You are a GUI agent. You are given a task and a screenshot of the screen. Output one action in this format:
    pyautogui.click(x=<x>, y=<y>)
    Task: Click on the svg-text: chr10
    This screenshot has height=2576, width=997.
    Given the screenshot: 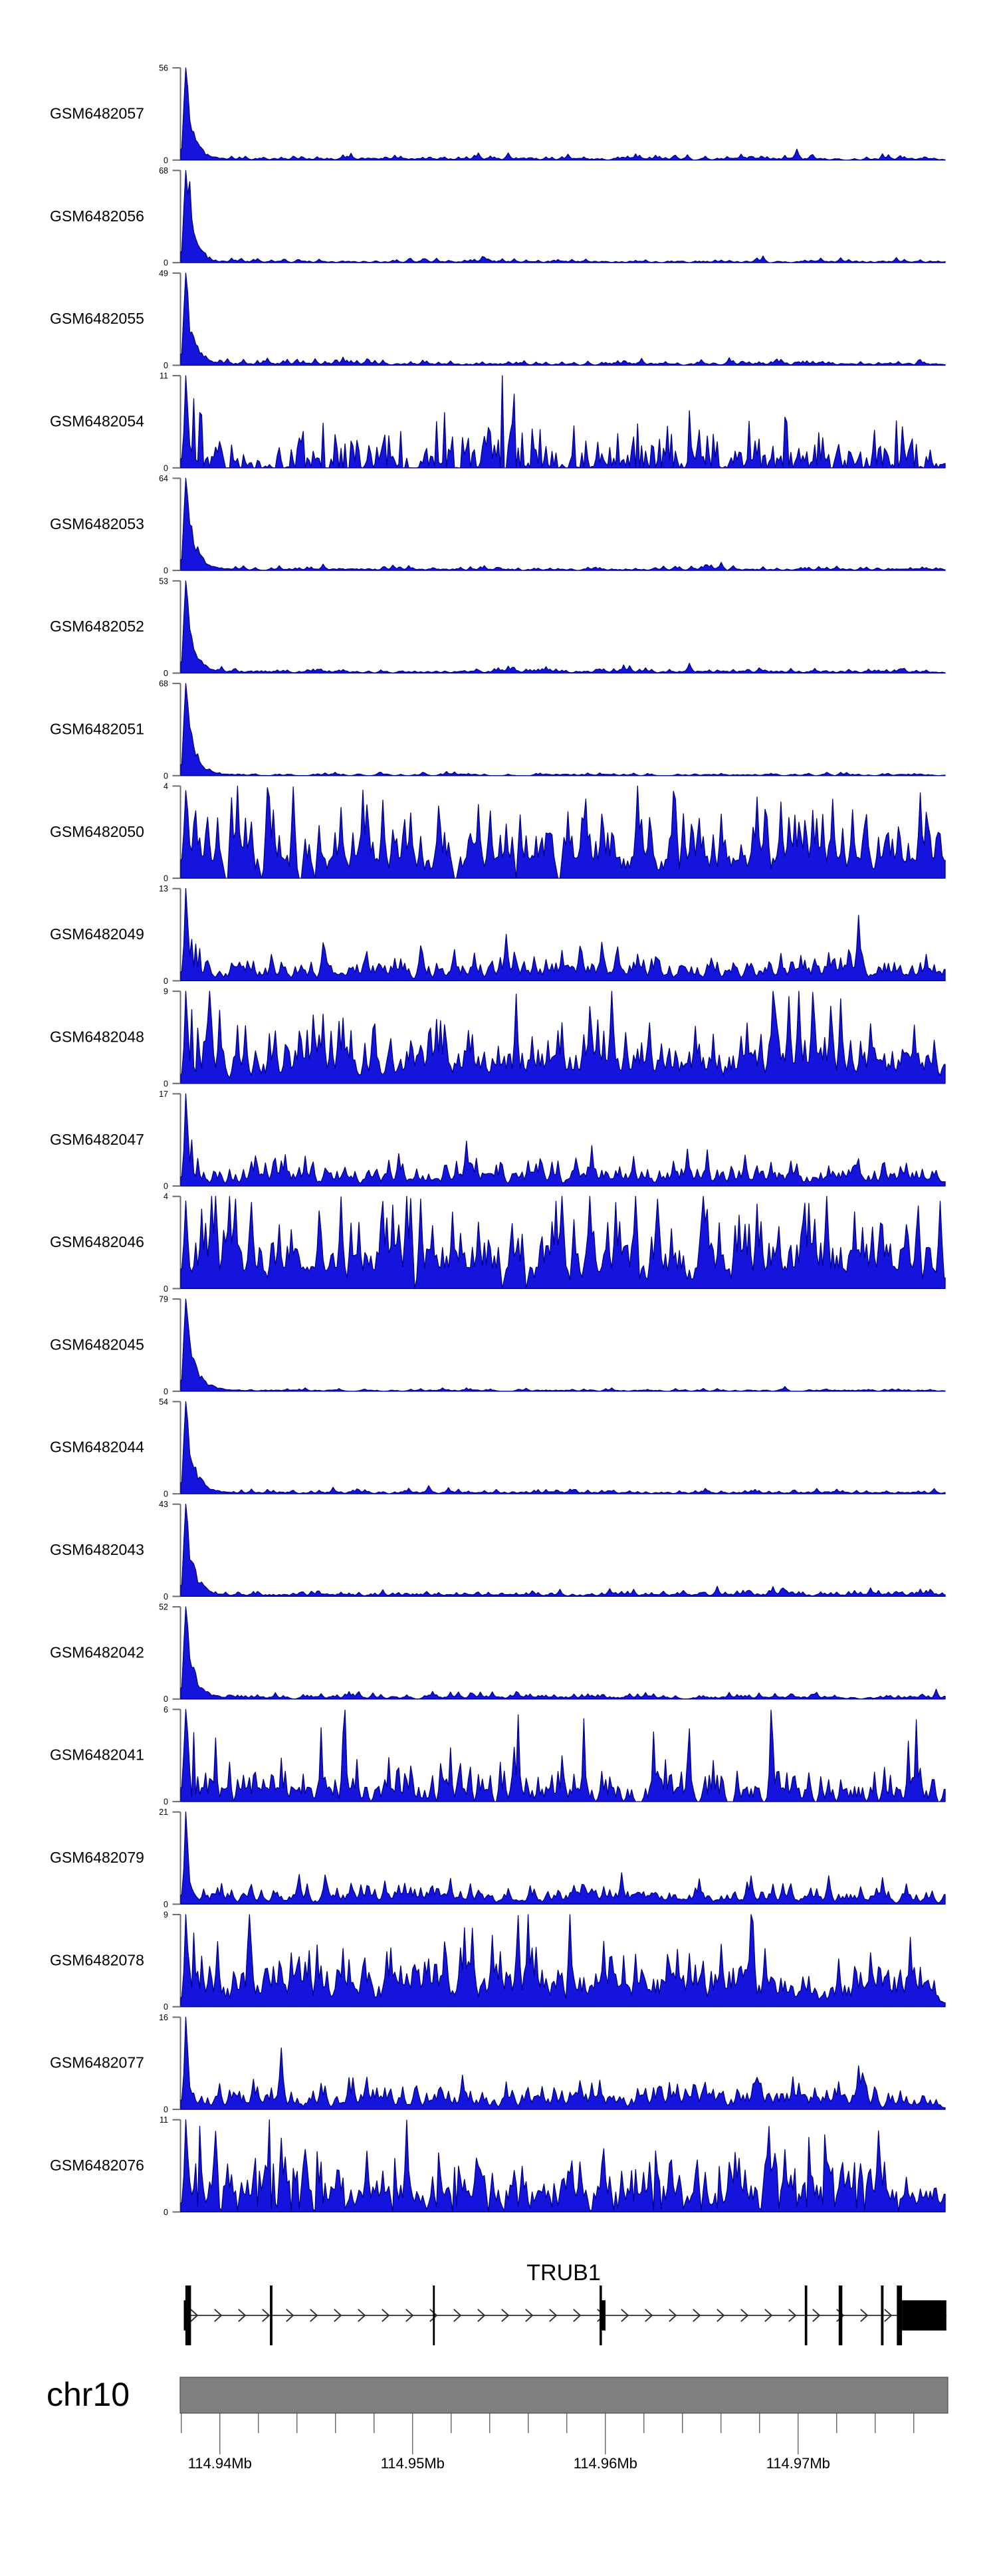 What is the action you would take?
    pyautogui.click(x=88, y=2394)
    